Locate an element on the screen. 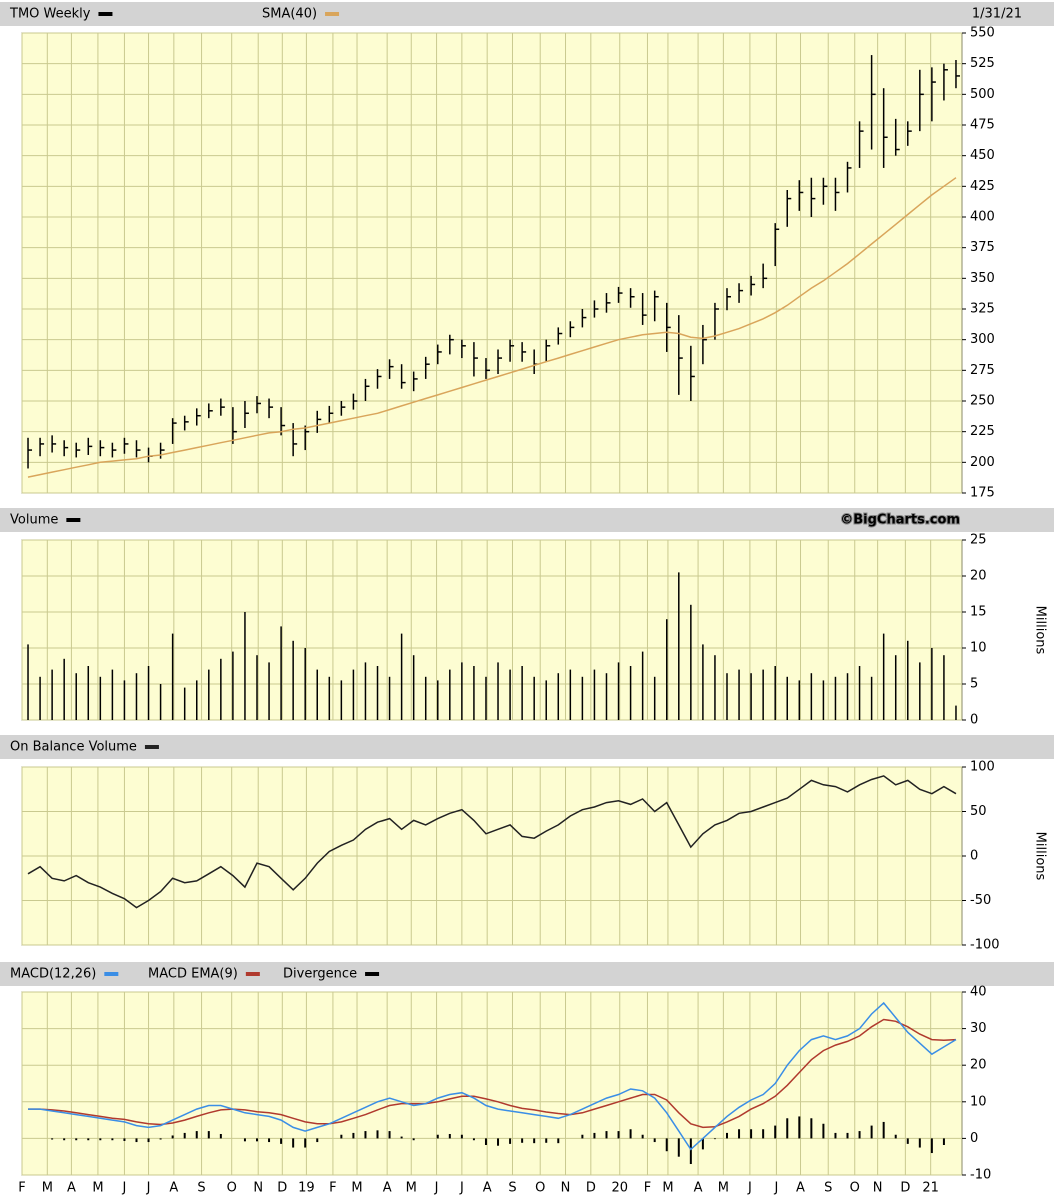 This screenshot has width=1054, height=1200. y-tick-label: 175 is located at coordinates (982, 493).